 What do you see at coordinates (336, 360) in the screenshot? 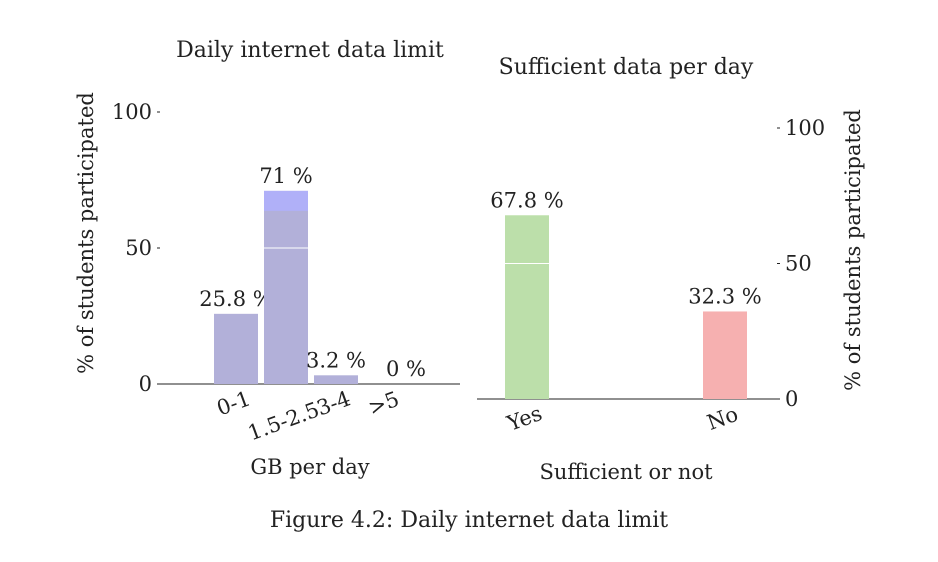
I see `chart1-data-label: 3.2 %` at bounding box center [336, 360].